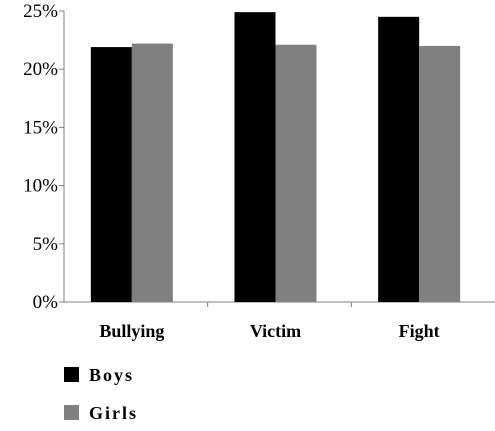 This screenshot has width=495, height=431. I want to click on y-tick-label: 15%, so click(40, 127).